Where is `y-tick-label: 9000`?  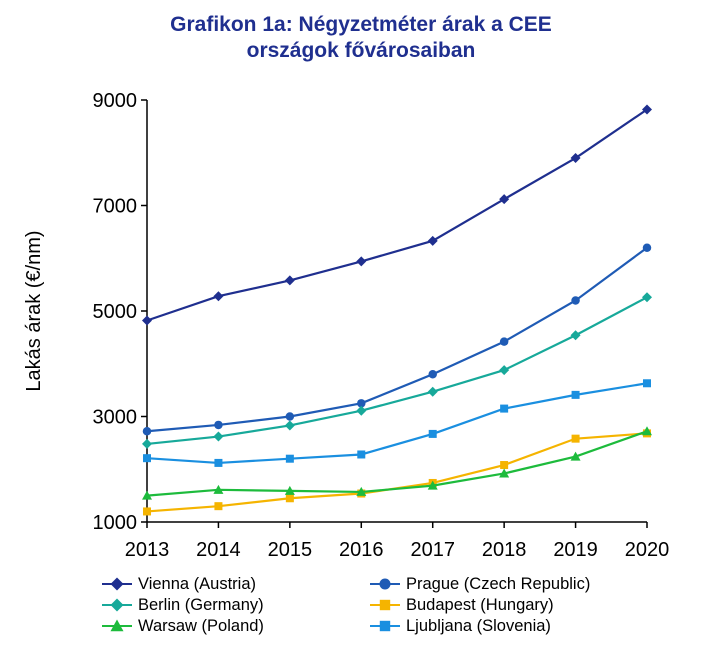 y-tick-label: 9000 is located at coordinates (115, 101).